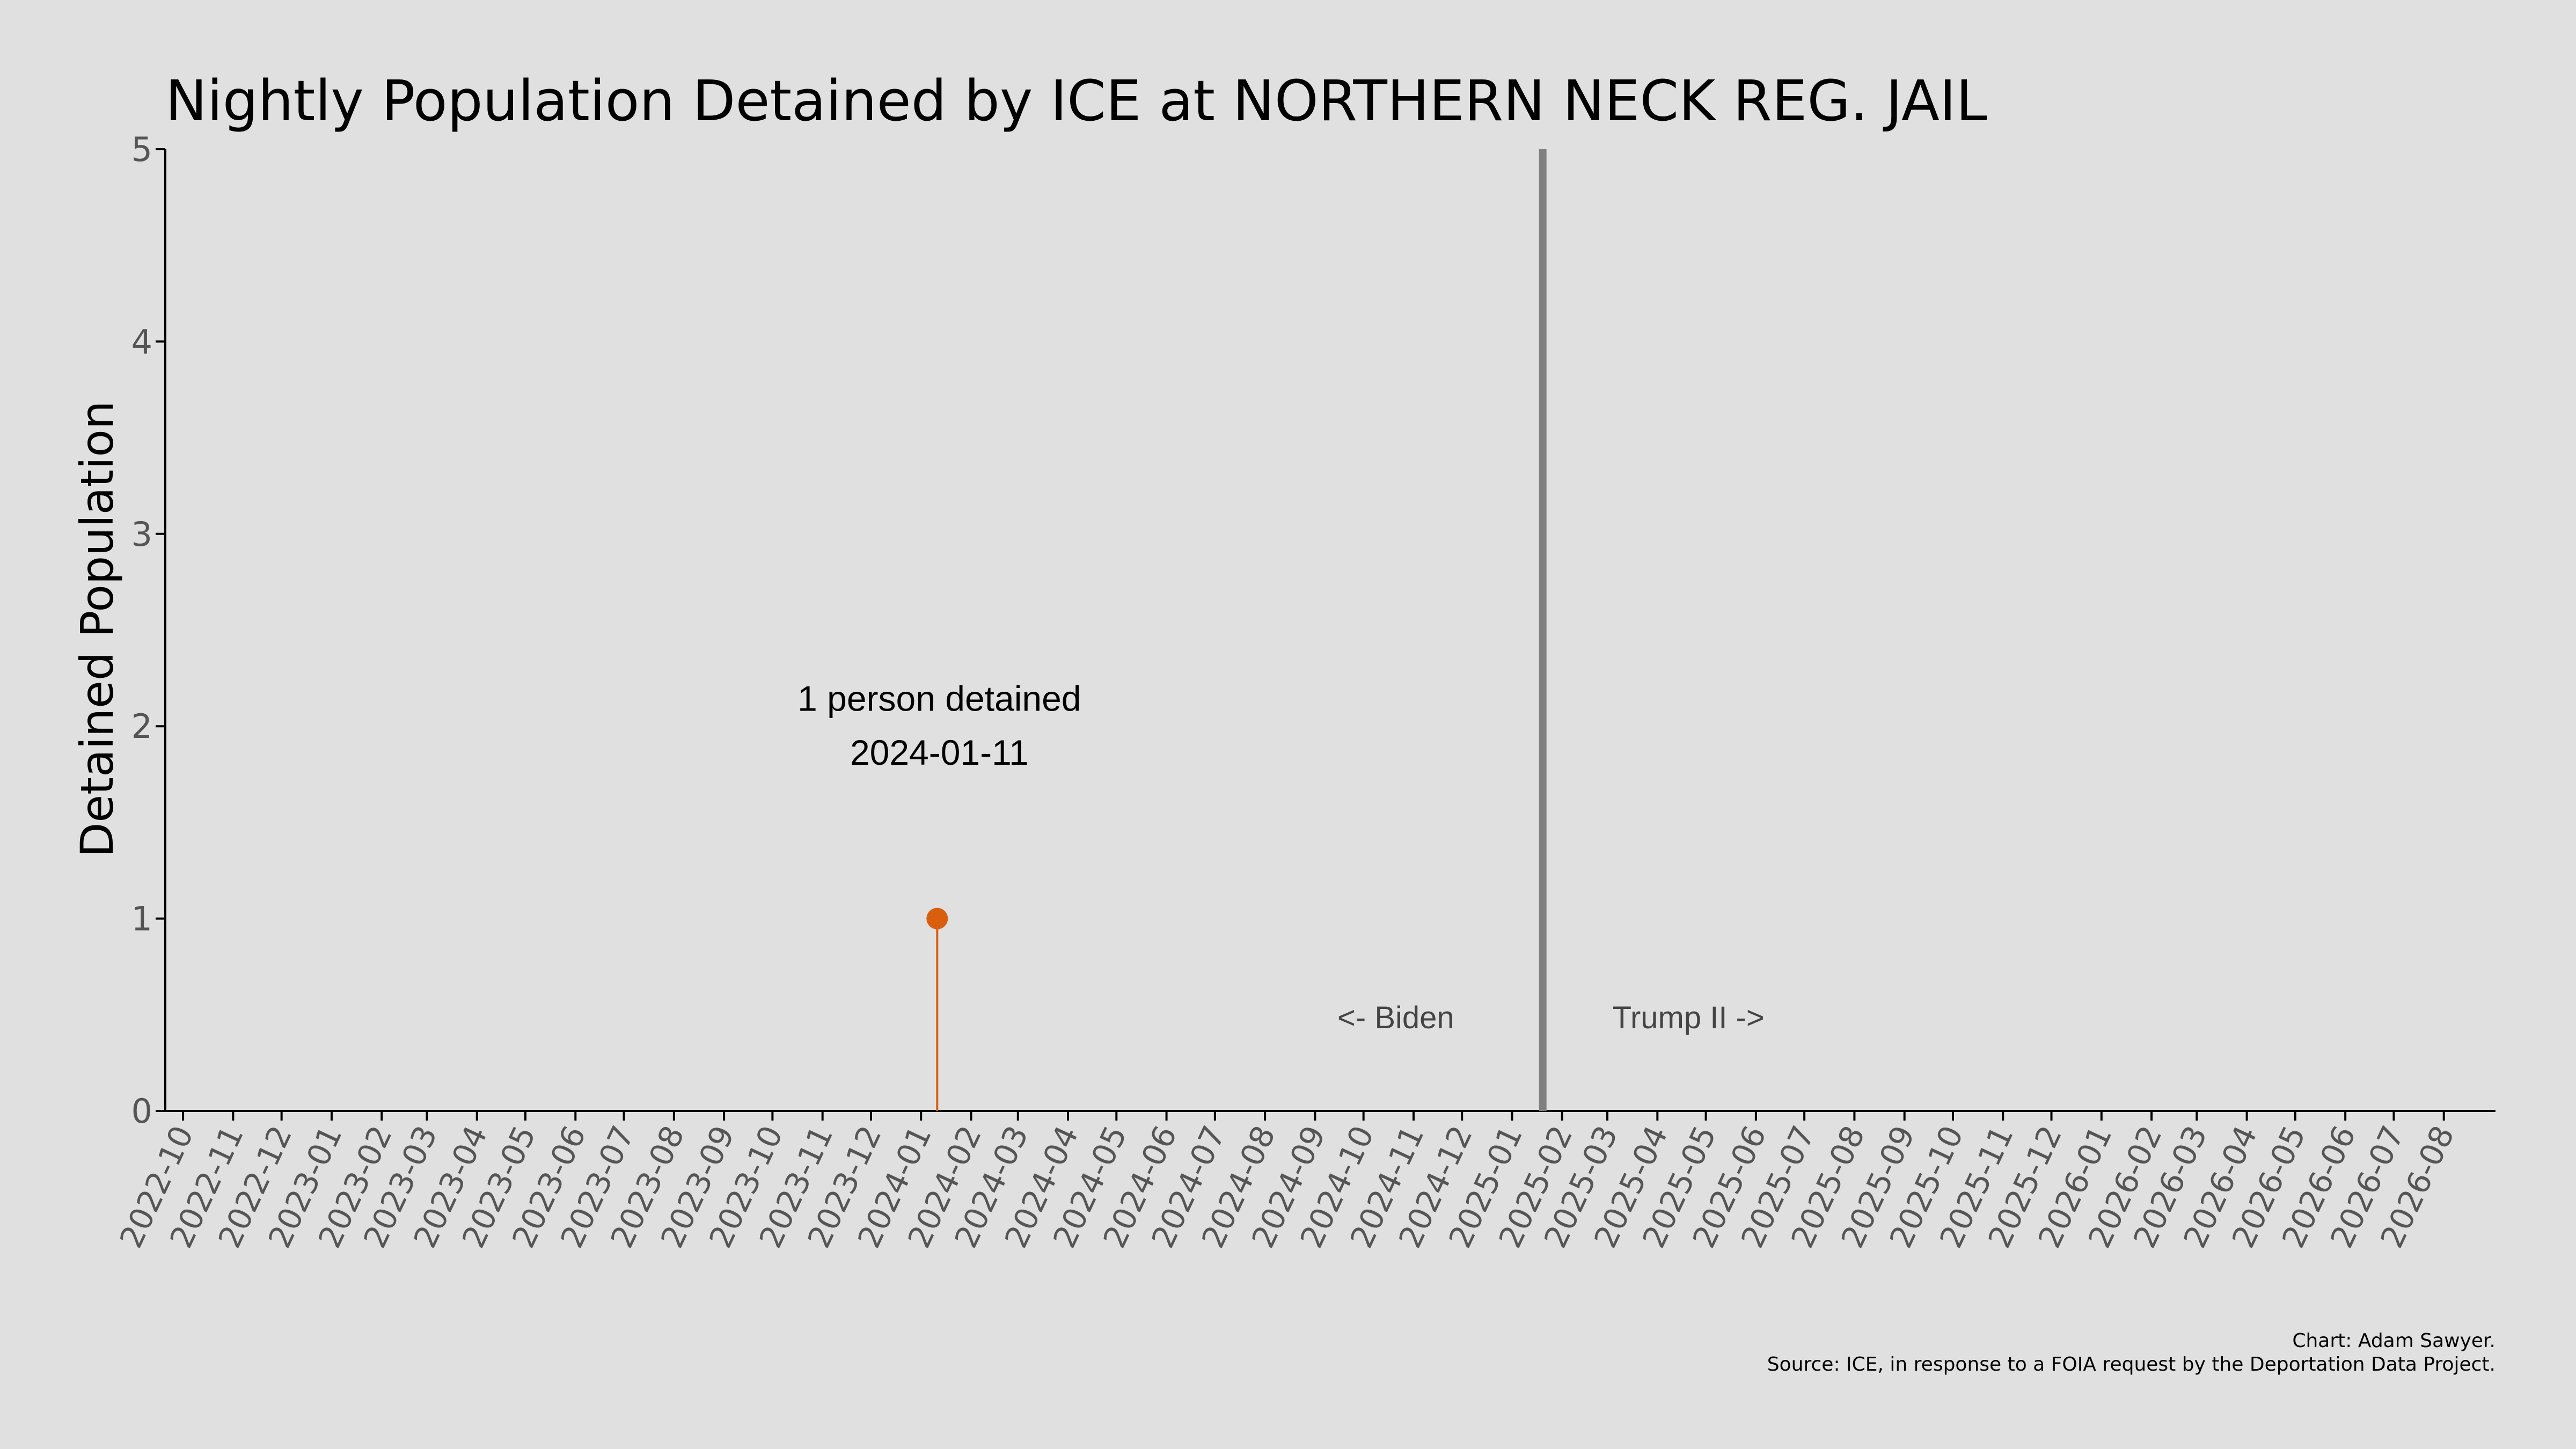 The image size is (2576, 1449). Describe the element at coordinates (148, 630) in the screenshot. I see `y-ticks: 0 1 2 3 4 5` at that location.